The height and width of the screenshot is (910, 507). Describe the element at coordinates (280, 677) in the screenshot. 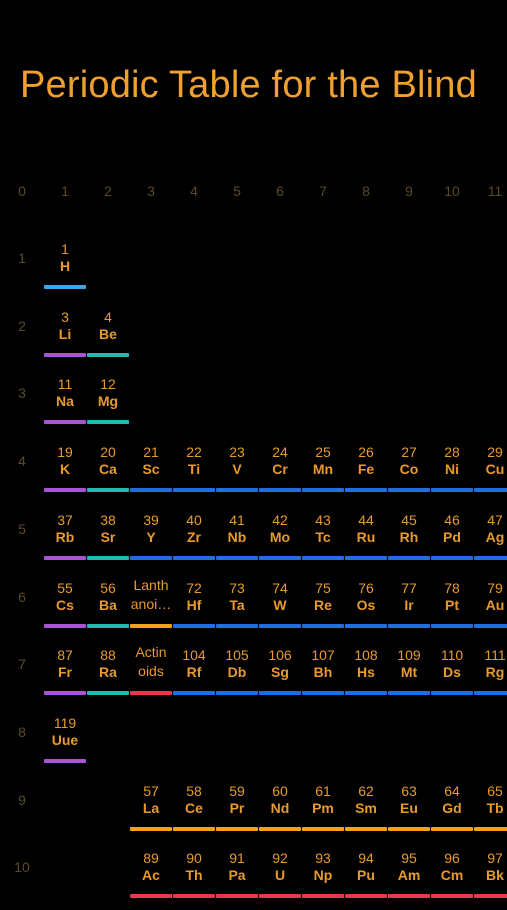

I see `element-cell: 106 Sg` at that location.